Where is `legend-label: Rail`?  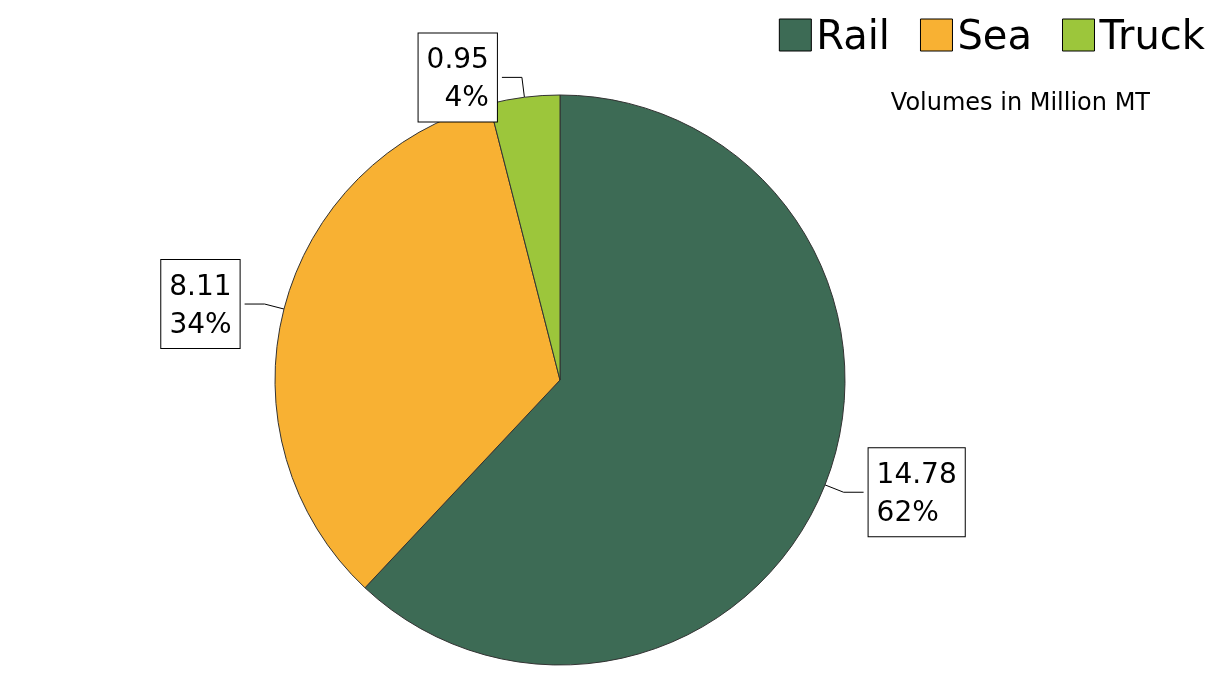
legend-label: Rail is located at coordinates (853, 35).